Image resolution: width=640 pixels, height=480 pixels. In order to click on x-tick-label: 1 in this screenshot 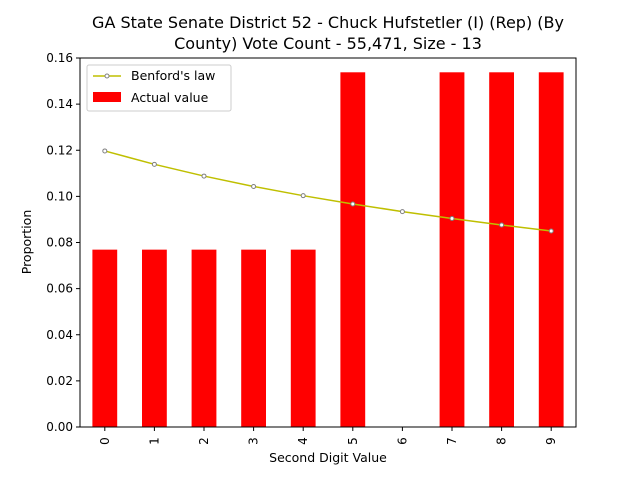, I will do `click(154, 441)`.